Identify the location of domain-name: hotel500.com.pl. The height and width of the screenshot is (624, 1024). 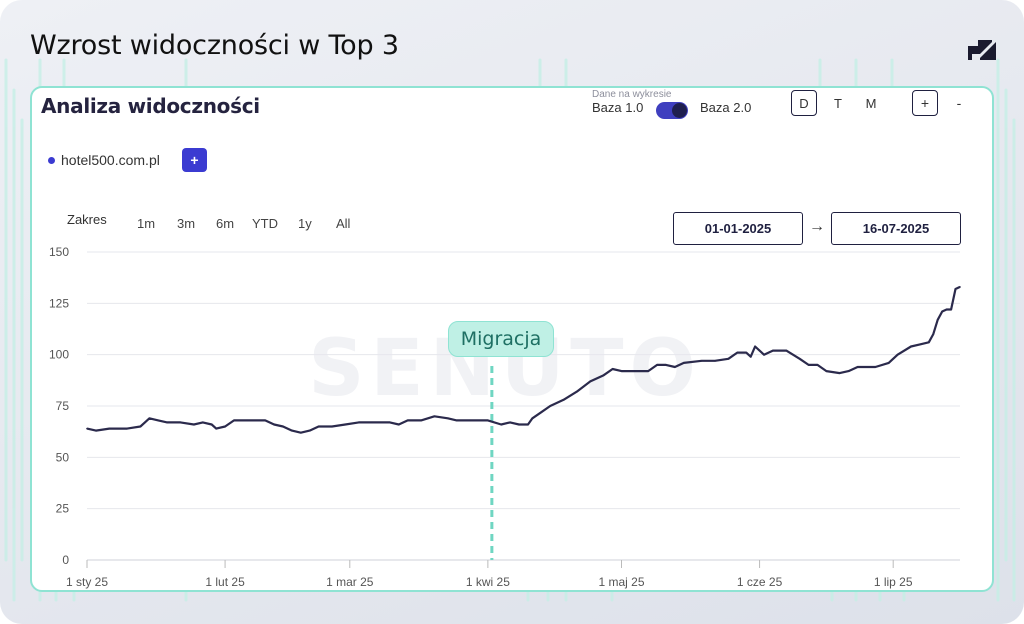
(110, 160).